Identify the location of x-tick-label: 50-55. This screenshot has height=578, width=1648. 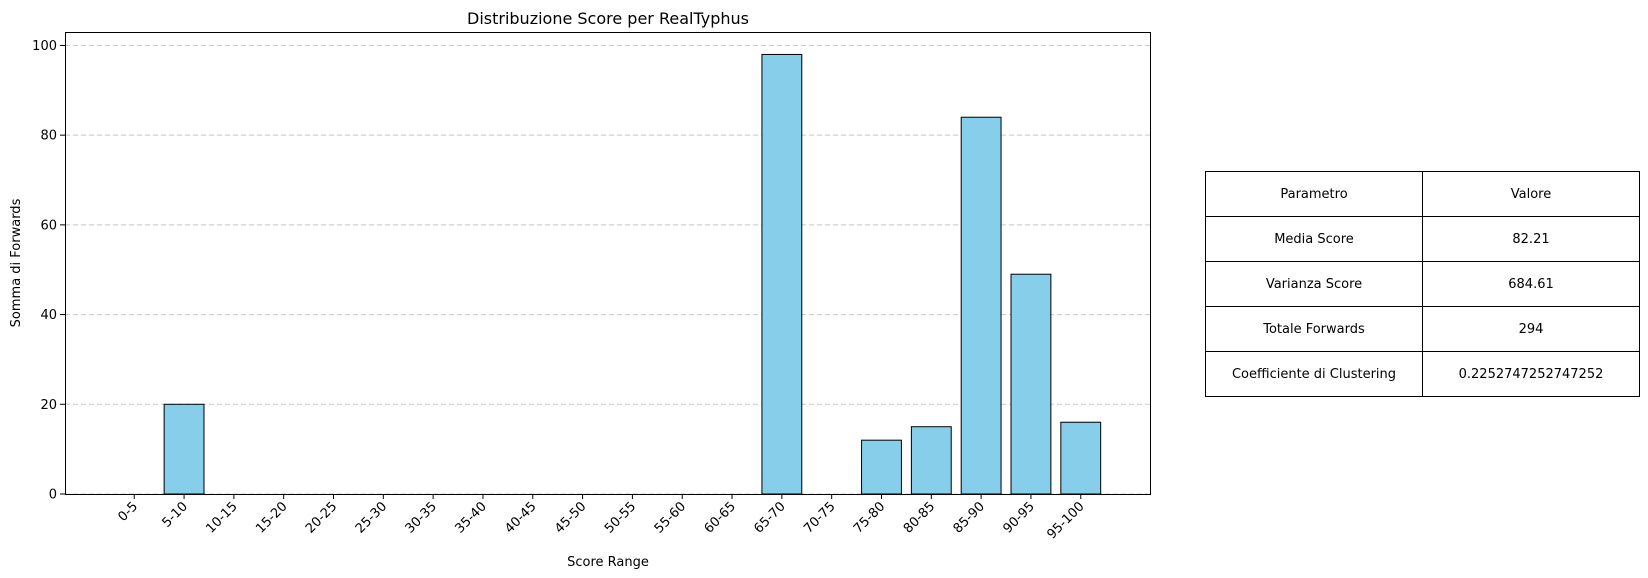
(620, 517).